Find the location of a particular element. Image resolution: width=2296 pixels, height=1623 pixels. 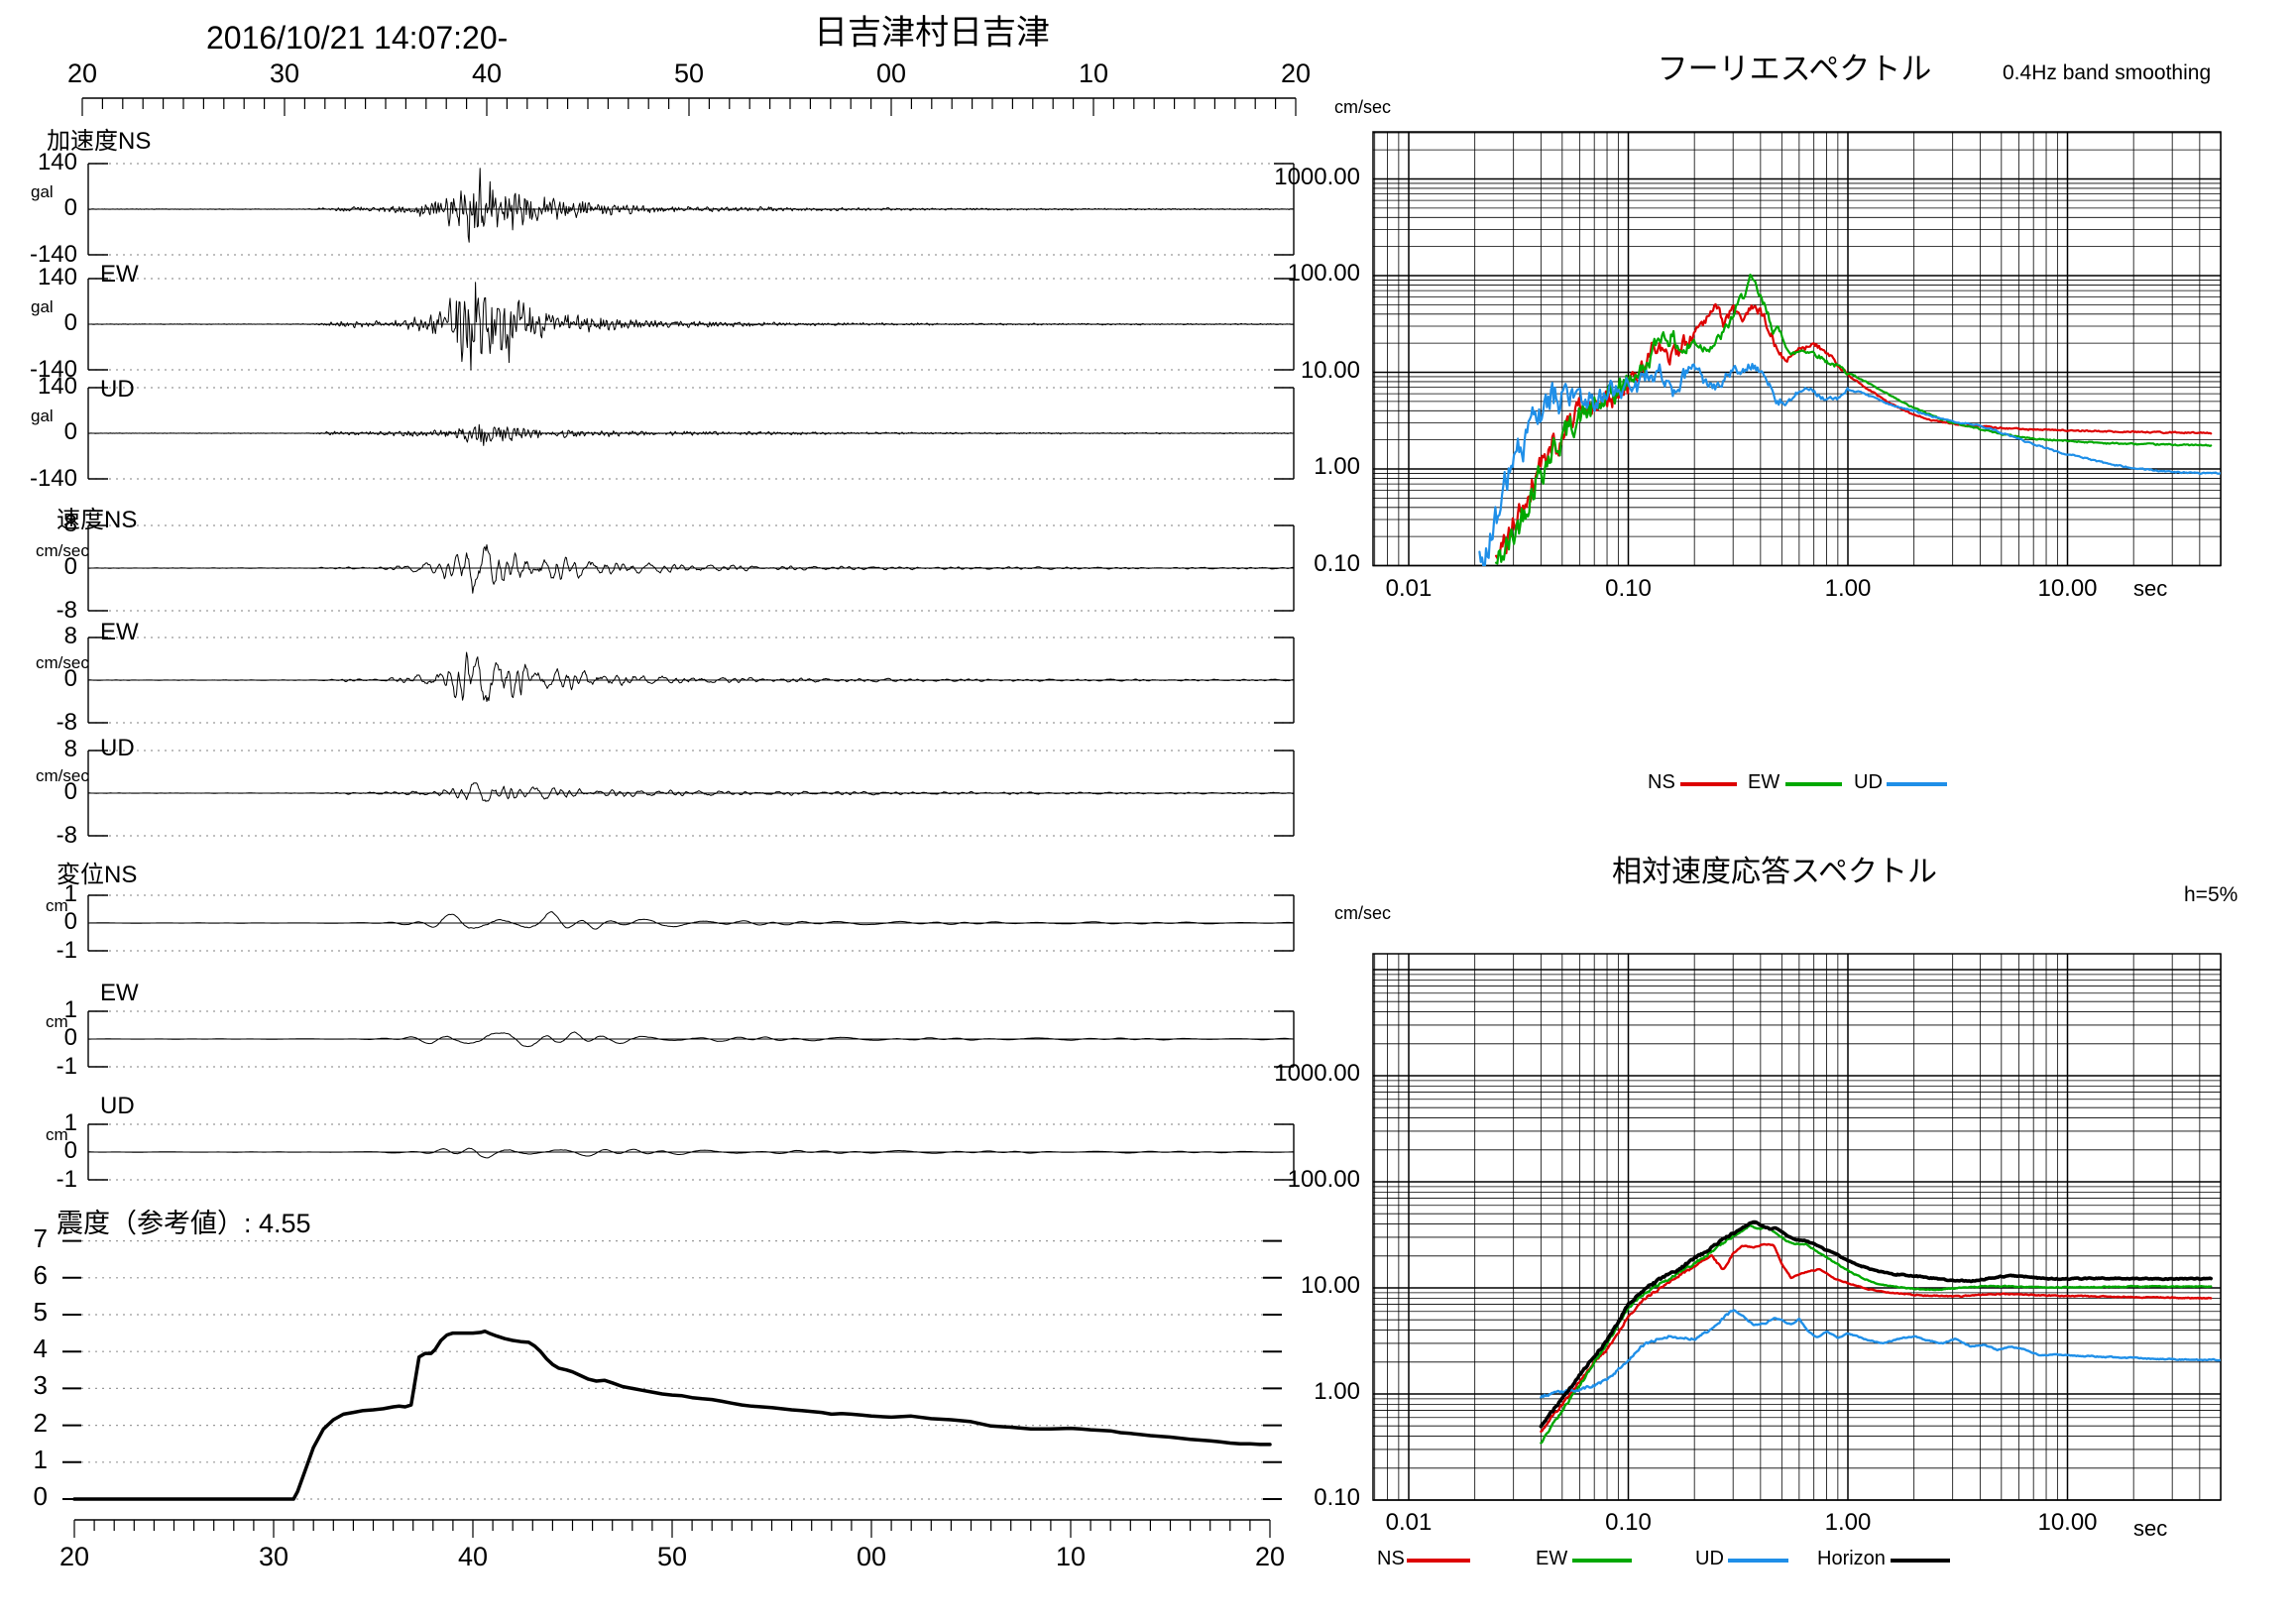

waveform-strip-3-速度NS is located at coordinates (691, 568).